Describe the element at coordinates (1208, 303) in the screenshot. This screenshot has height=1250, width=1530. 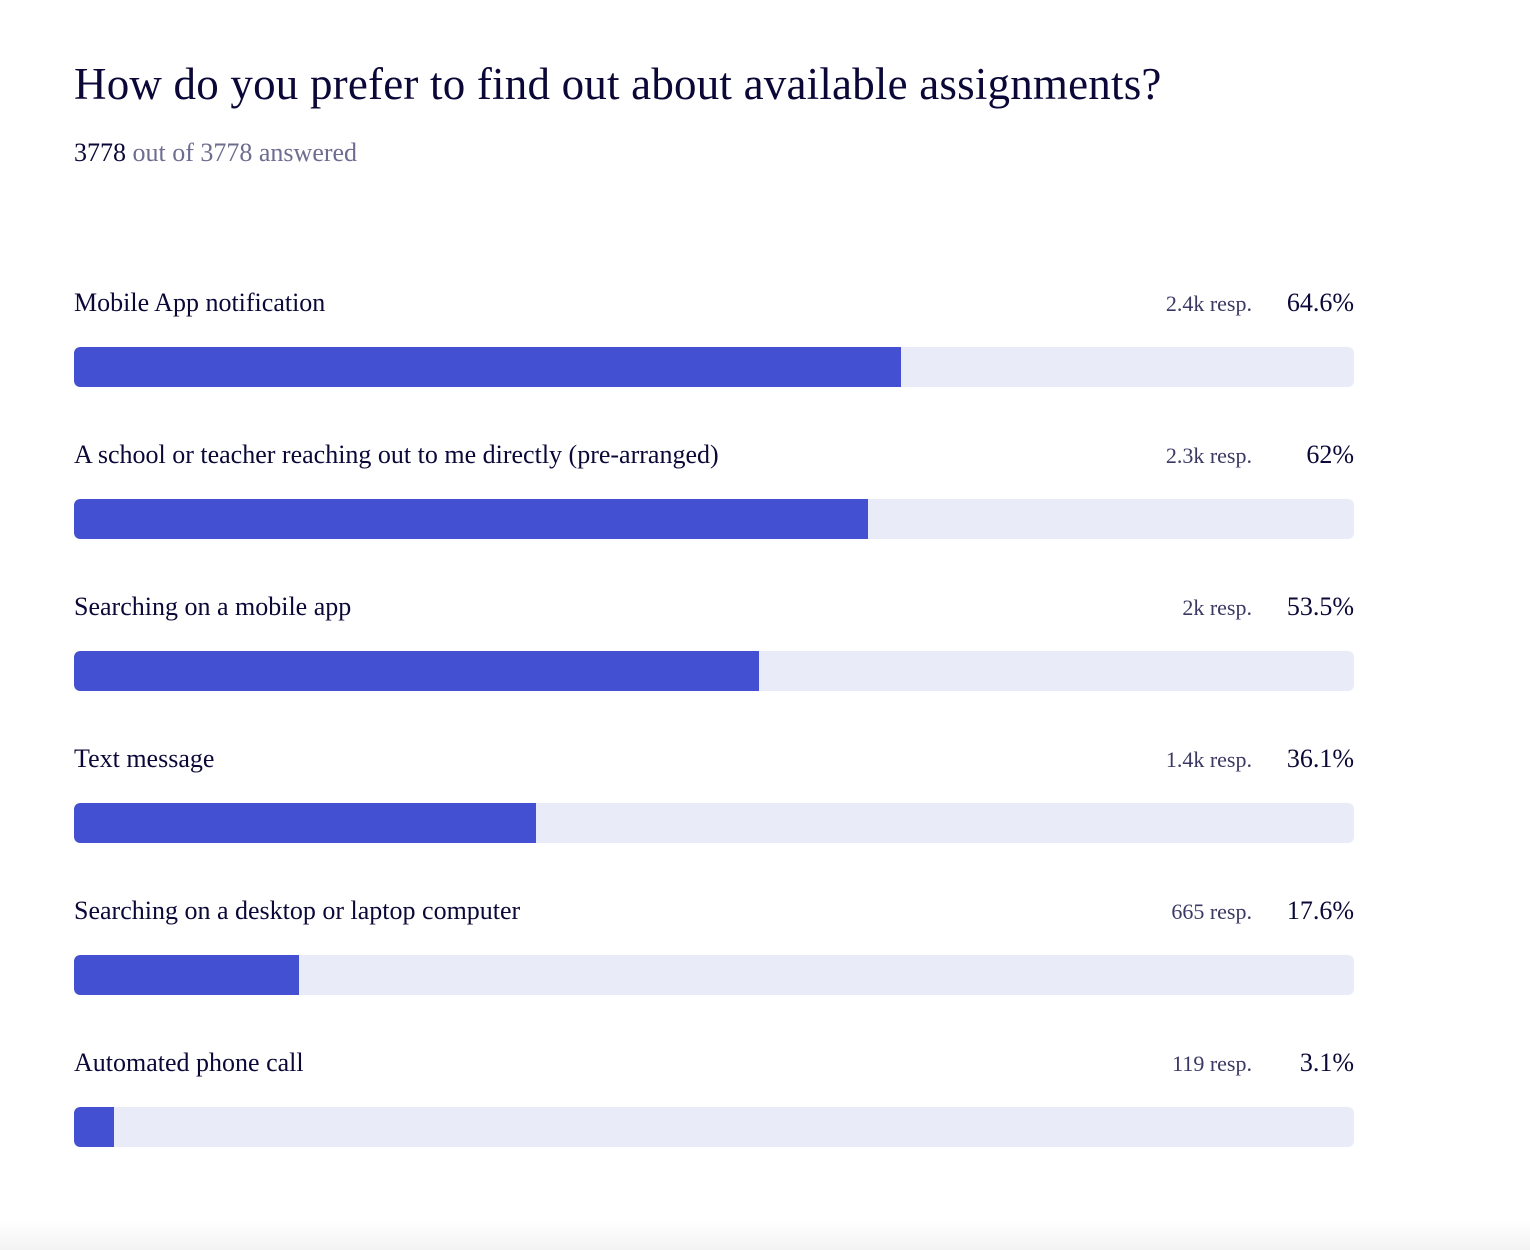
I see `response-count: 2.4k resp.` at that location.